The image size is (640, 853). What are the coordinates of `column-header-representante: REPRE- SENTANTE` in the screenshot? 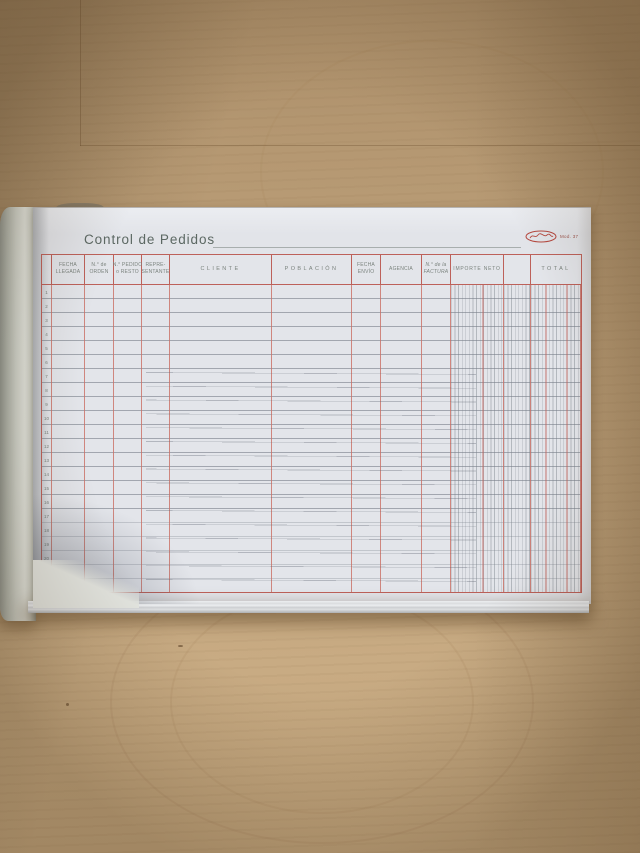 It's located at (156, 269).